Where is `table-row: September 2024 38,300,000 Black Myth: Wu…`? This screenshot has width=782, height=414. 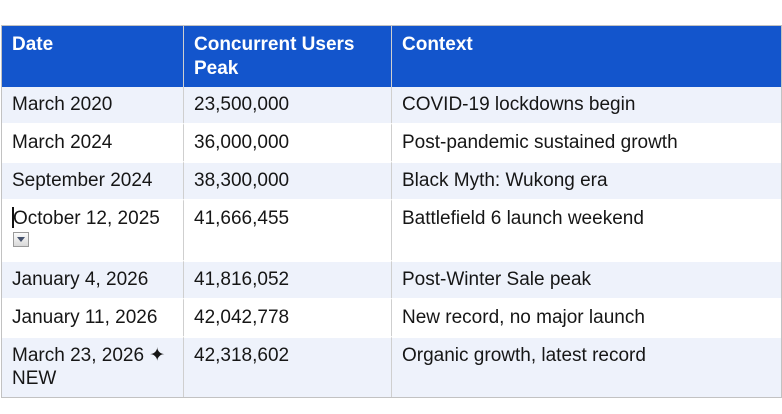 table-row: September 2024 38,300,000 Black Myth: Wu… is located at coordinates (391, 180).